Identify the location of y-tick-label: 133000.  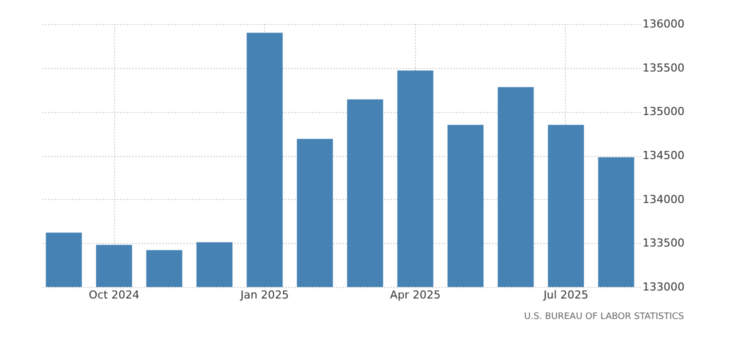
(663, 287).